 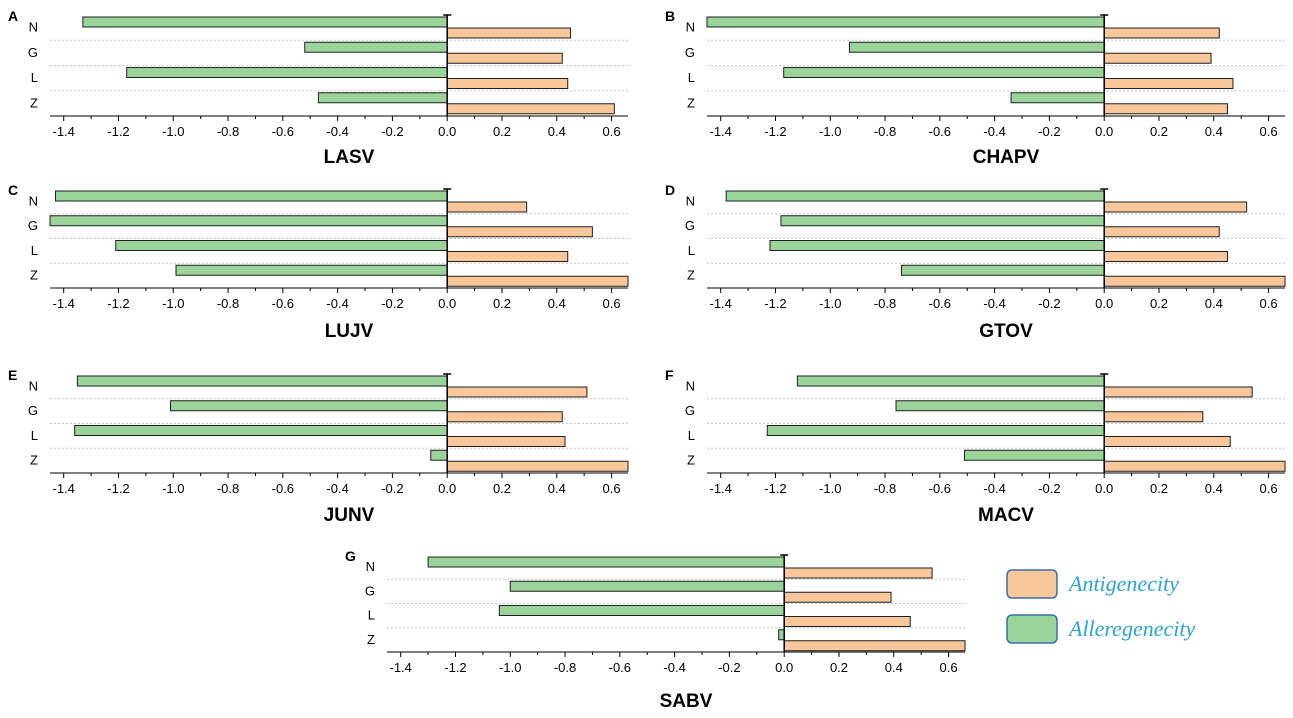 I want to click on virus-title: GTOV, so click(x=1006, y=331).